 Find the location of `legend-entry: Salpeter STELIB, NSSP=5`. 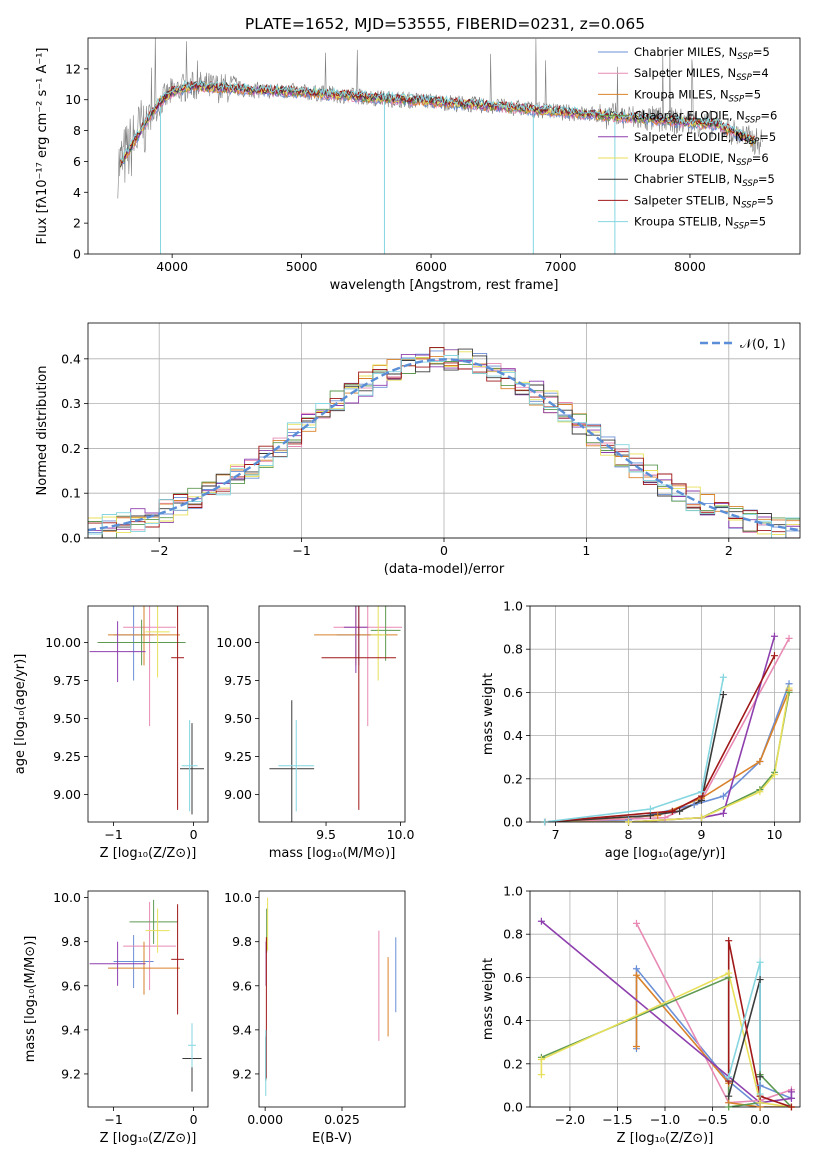

legend-entry: Salpeter STELIB, NSSP=5 is located at coordinates (704, 201).